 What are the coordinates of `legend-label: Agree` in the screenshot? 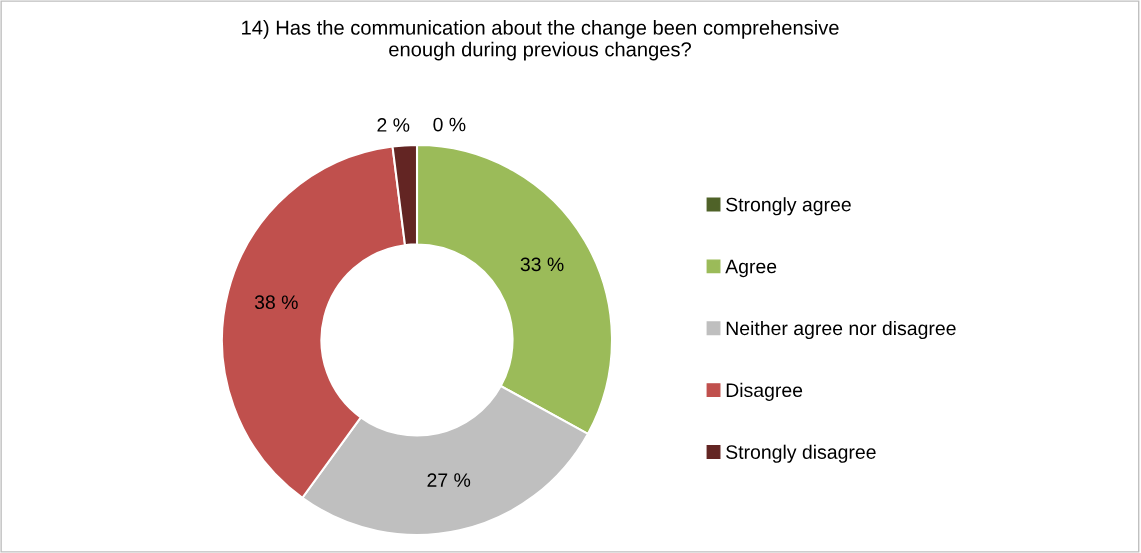 It's located at (751, 268).